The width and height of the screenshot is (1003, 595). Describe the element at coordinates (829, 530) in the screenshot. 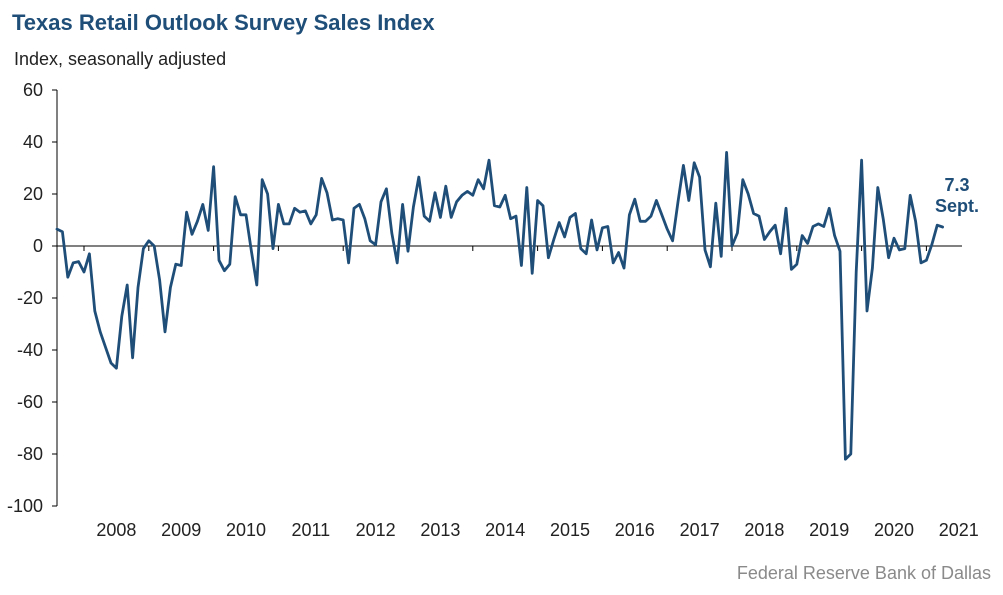

I see `x-tick-label: 2019` at that location.